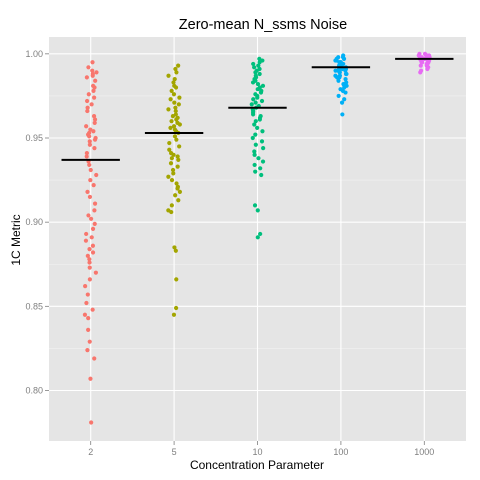 The width and height of the screenshot is (480, 480). What do you see at coordinates (16, 239) in the screenshot?
I see `y-axis-title: 1C Metric` at bounding box center [16, 239].